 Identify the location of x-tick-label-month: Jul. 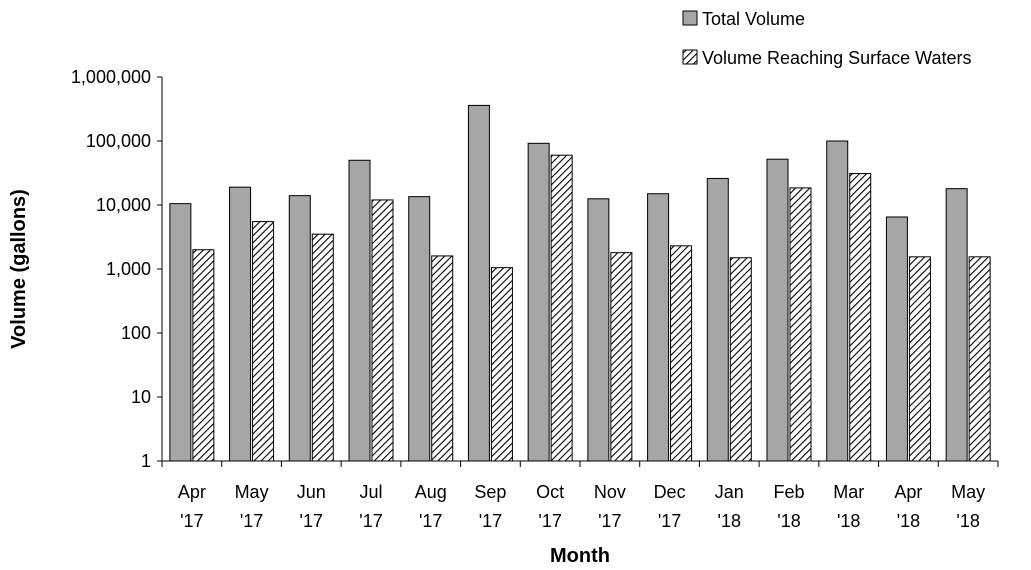
(370, 492).